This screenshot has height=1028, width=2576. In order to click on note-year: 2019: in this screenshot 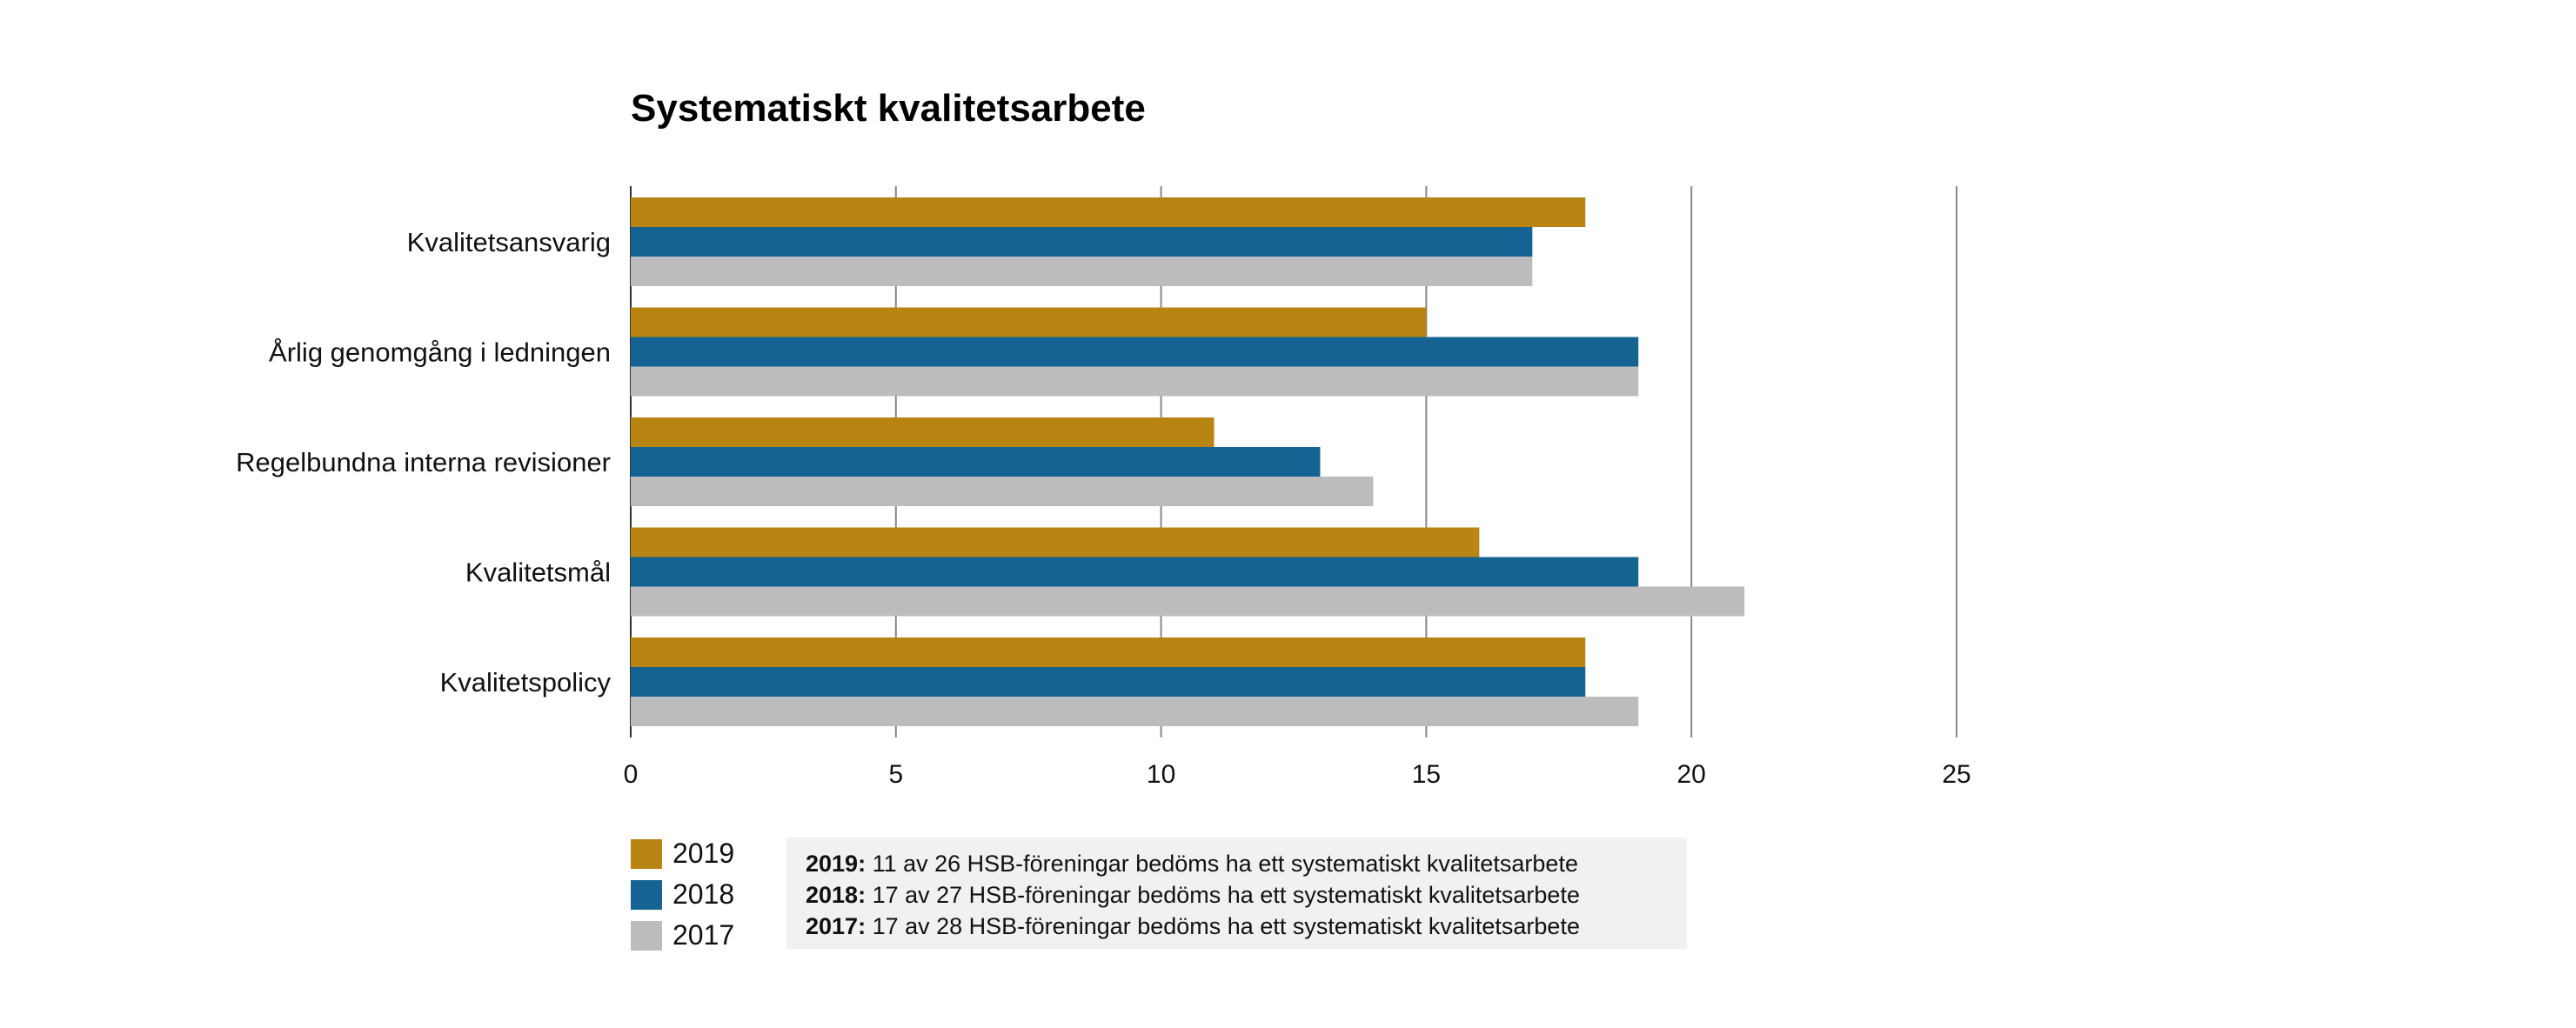, I will do `click(836, 864)`.